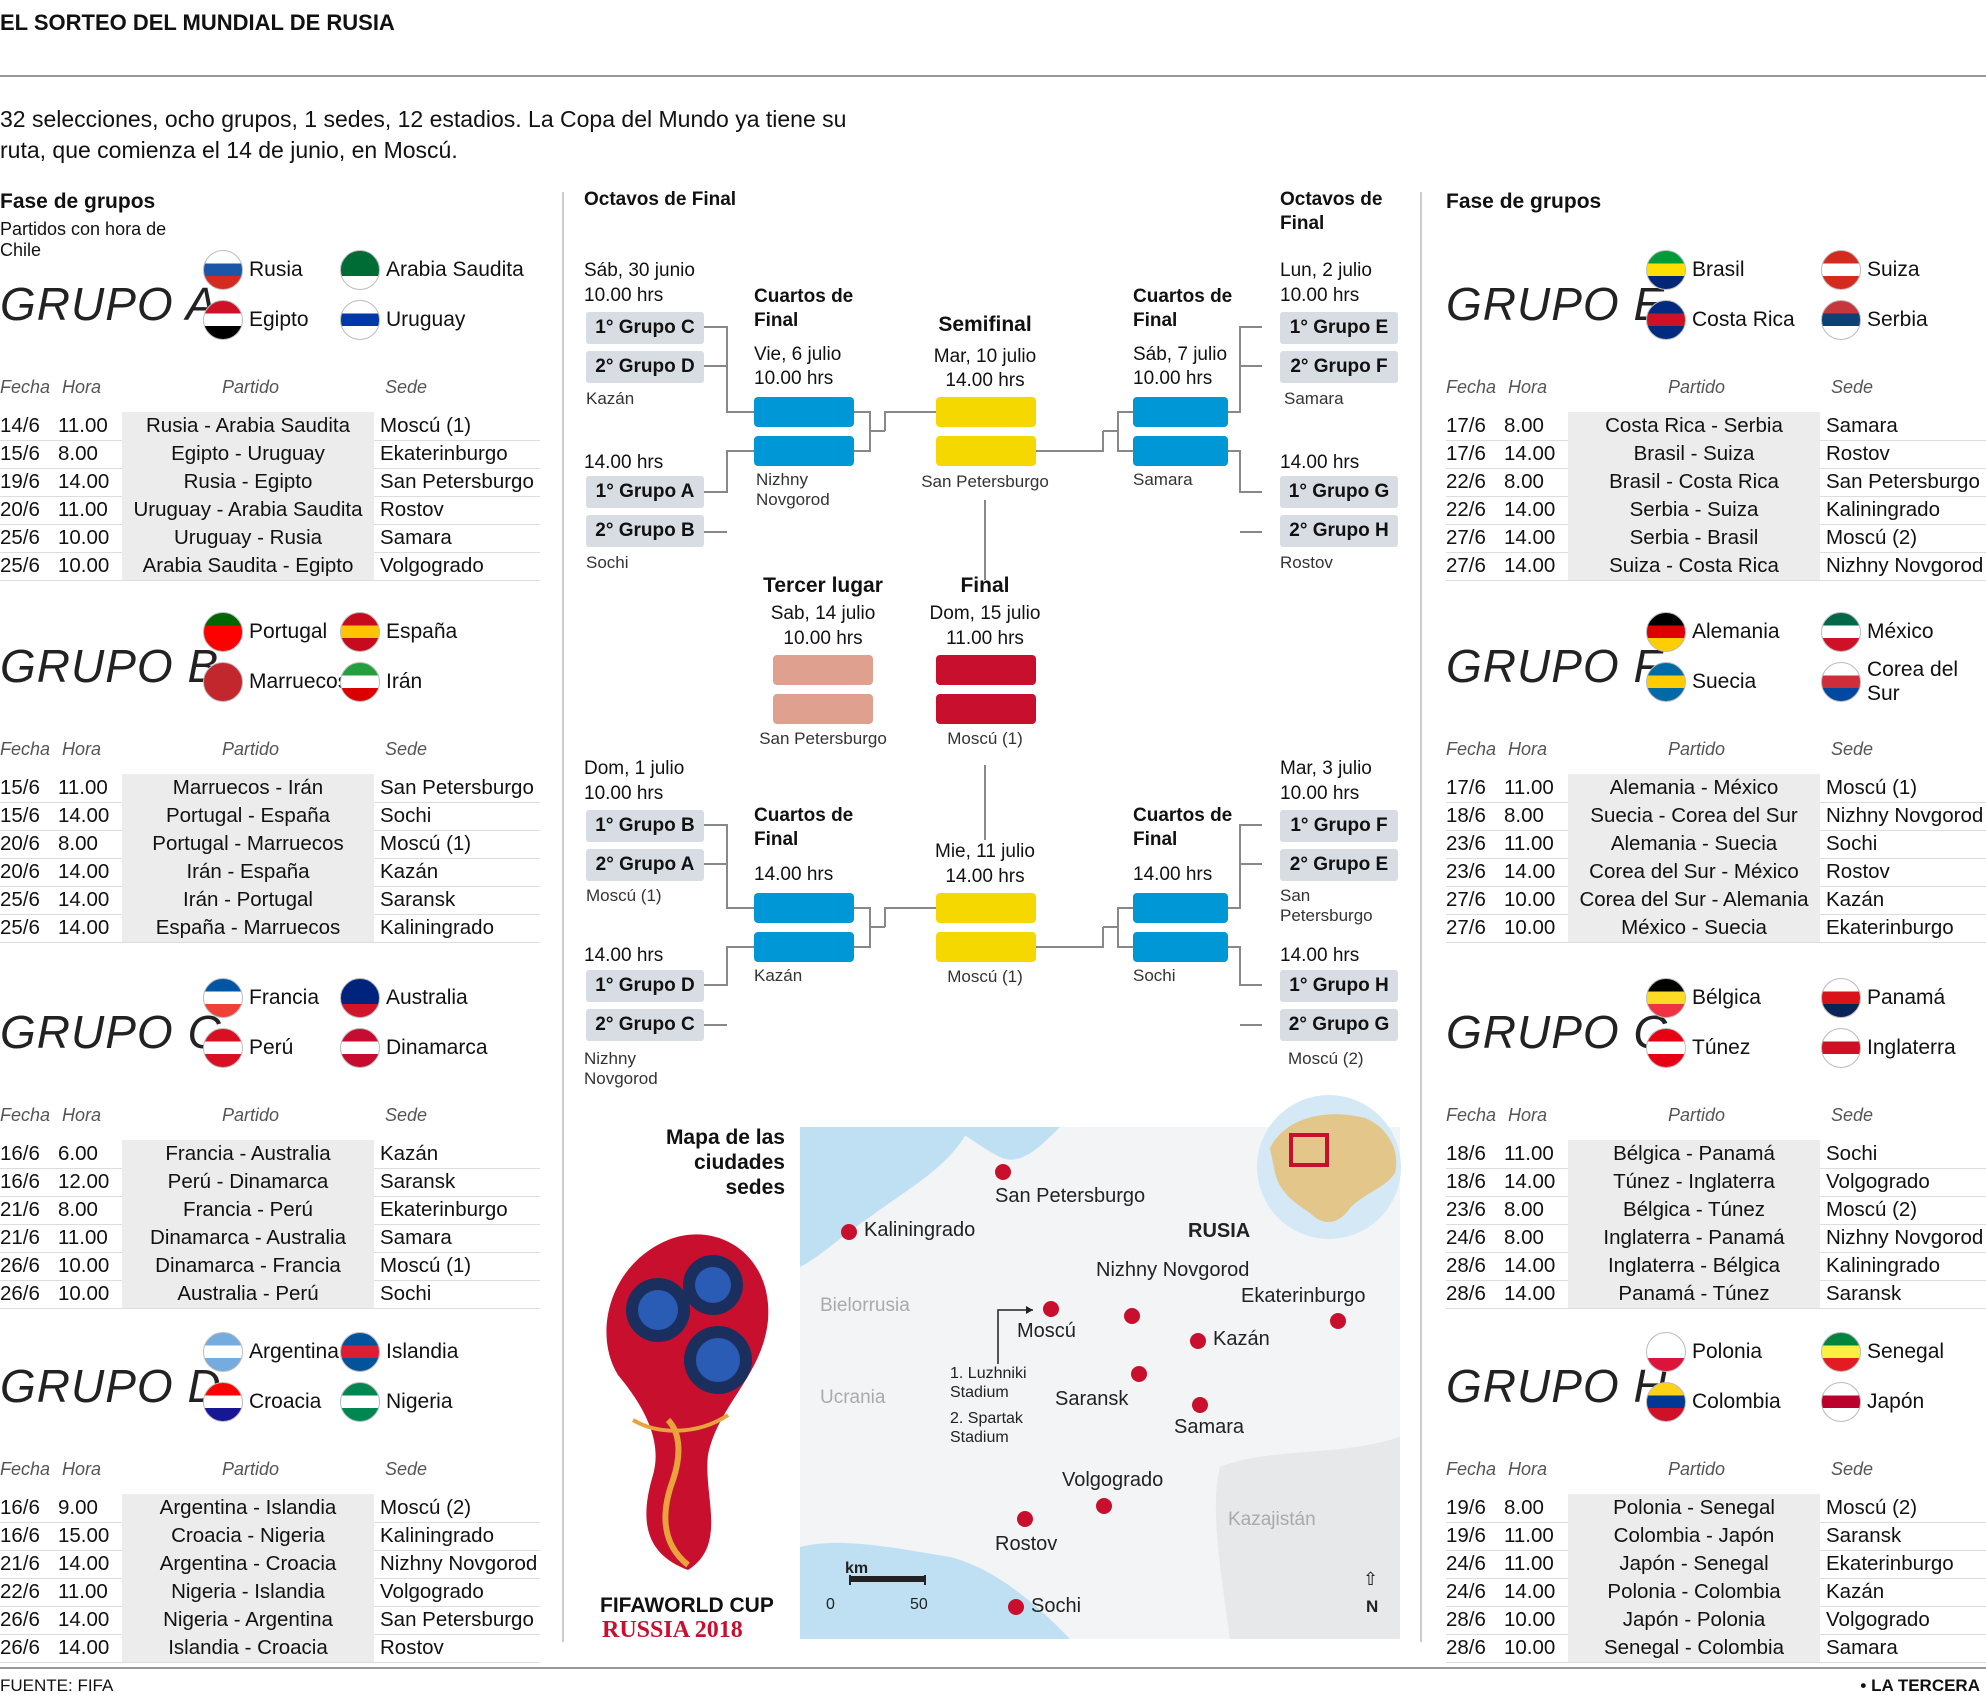 This screenshot has height=1695, width=1986. I want to click on seed-bl-1: 1° Grupo B, so click(645, 826).